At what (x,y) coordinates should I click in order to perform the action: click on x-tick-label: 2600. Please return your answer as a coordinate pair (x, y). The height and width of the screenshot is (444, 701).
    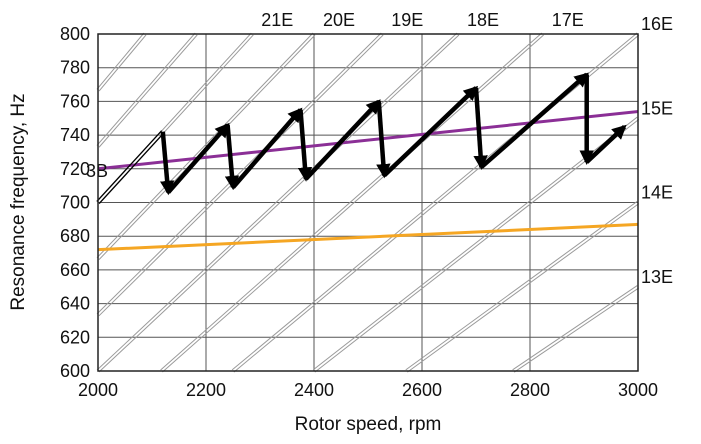
    Looking at the image, I should click on (422, 390).